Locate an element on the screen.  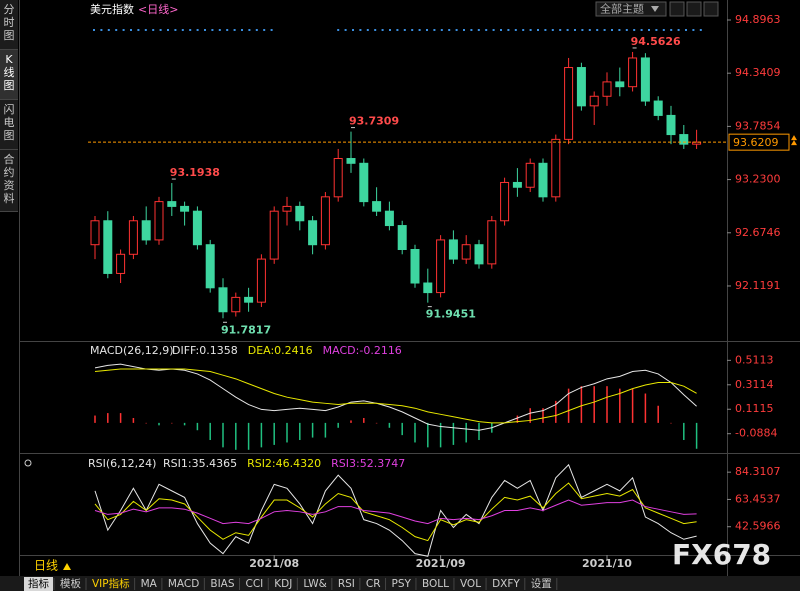
legend-entry: DEA:0.2416 is located at coordinates (280, 350).